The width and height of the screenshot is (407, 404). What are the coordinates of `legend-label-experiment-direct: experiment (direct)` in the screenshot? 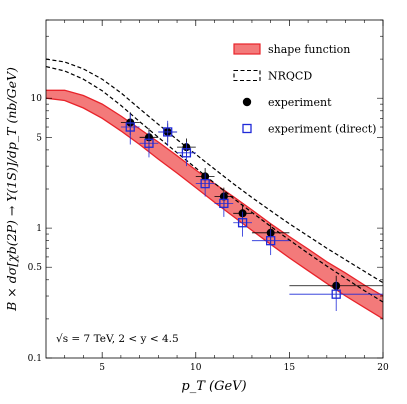 It's located at (322, 129).